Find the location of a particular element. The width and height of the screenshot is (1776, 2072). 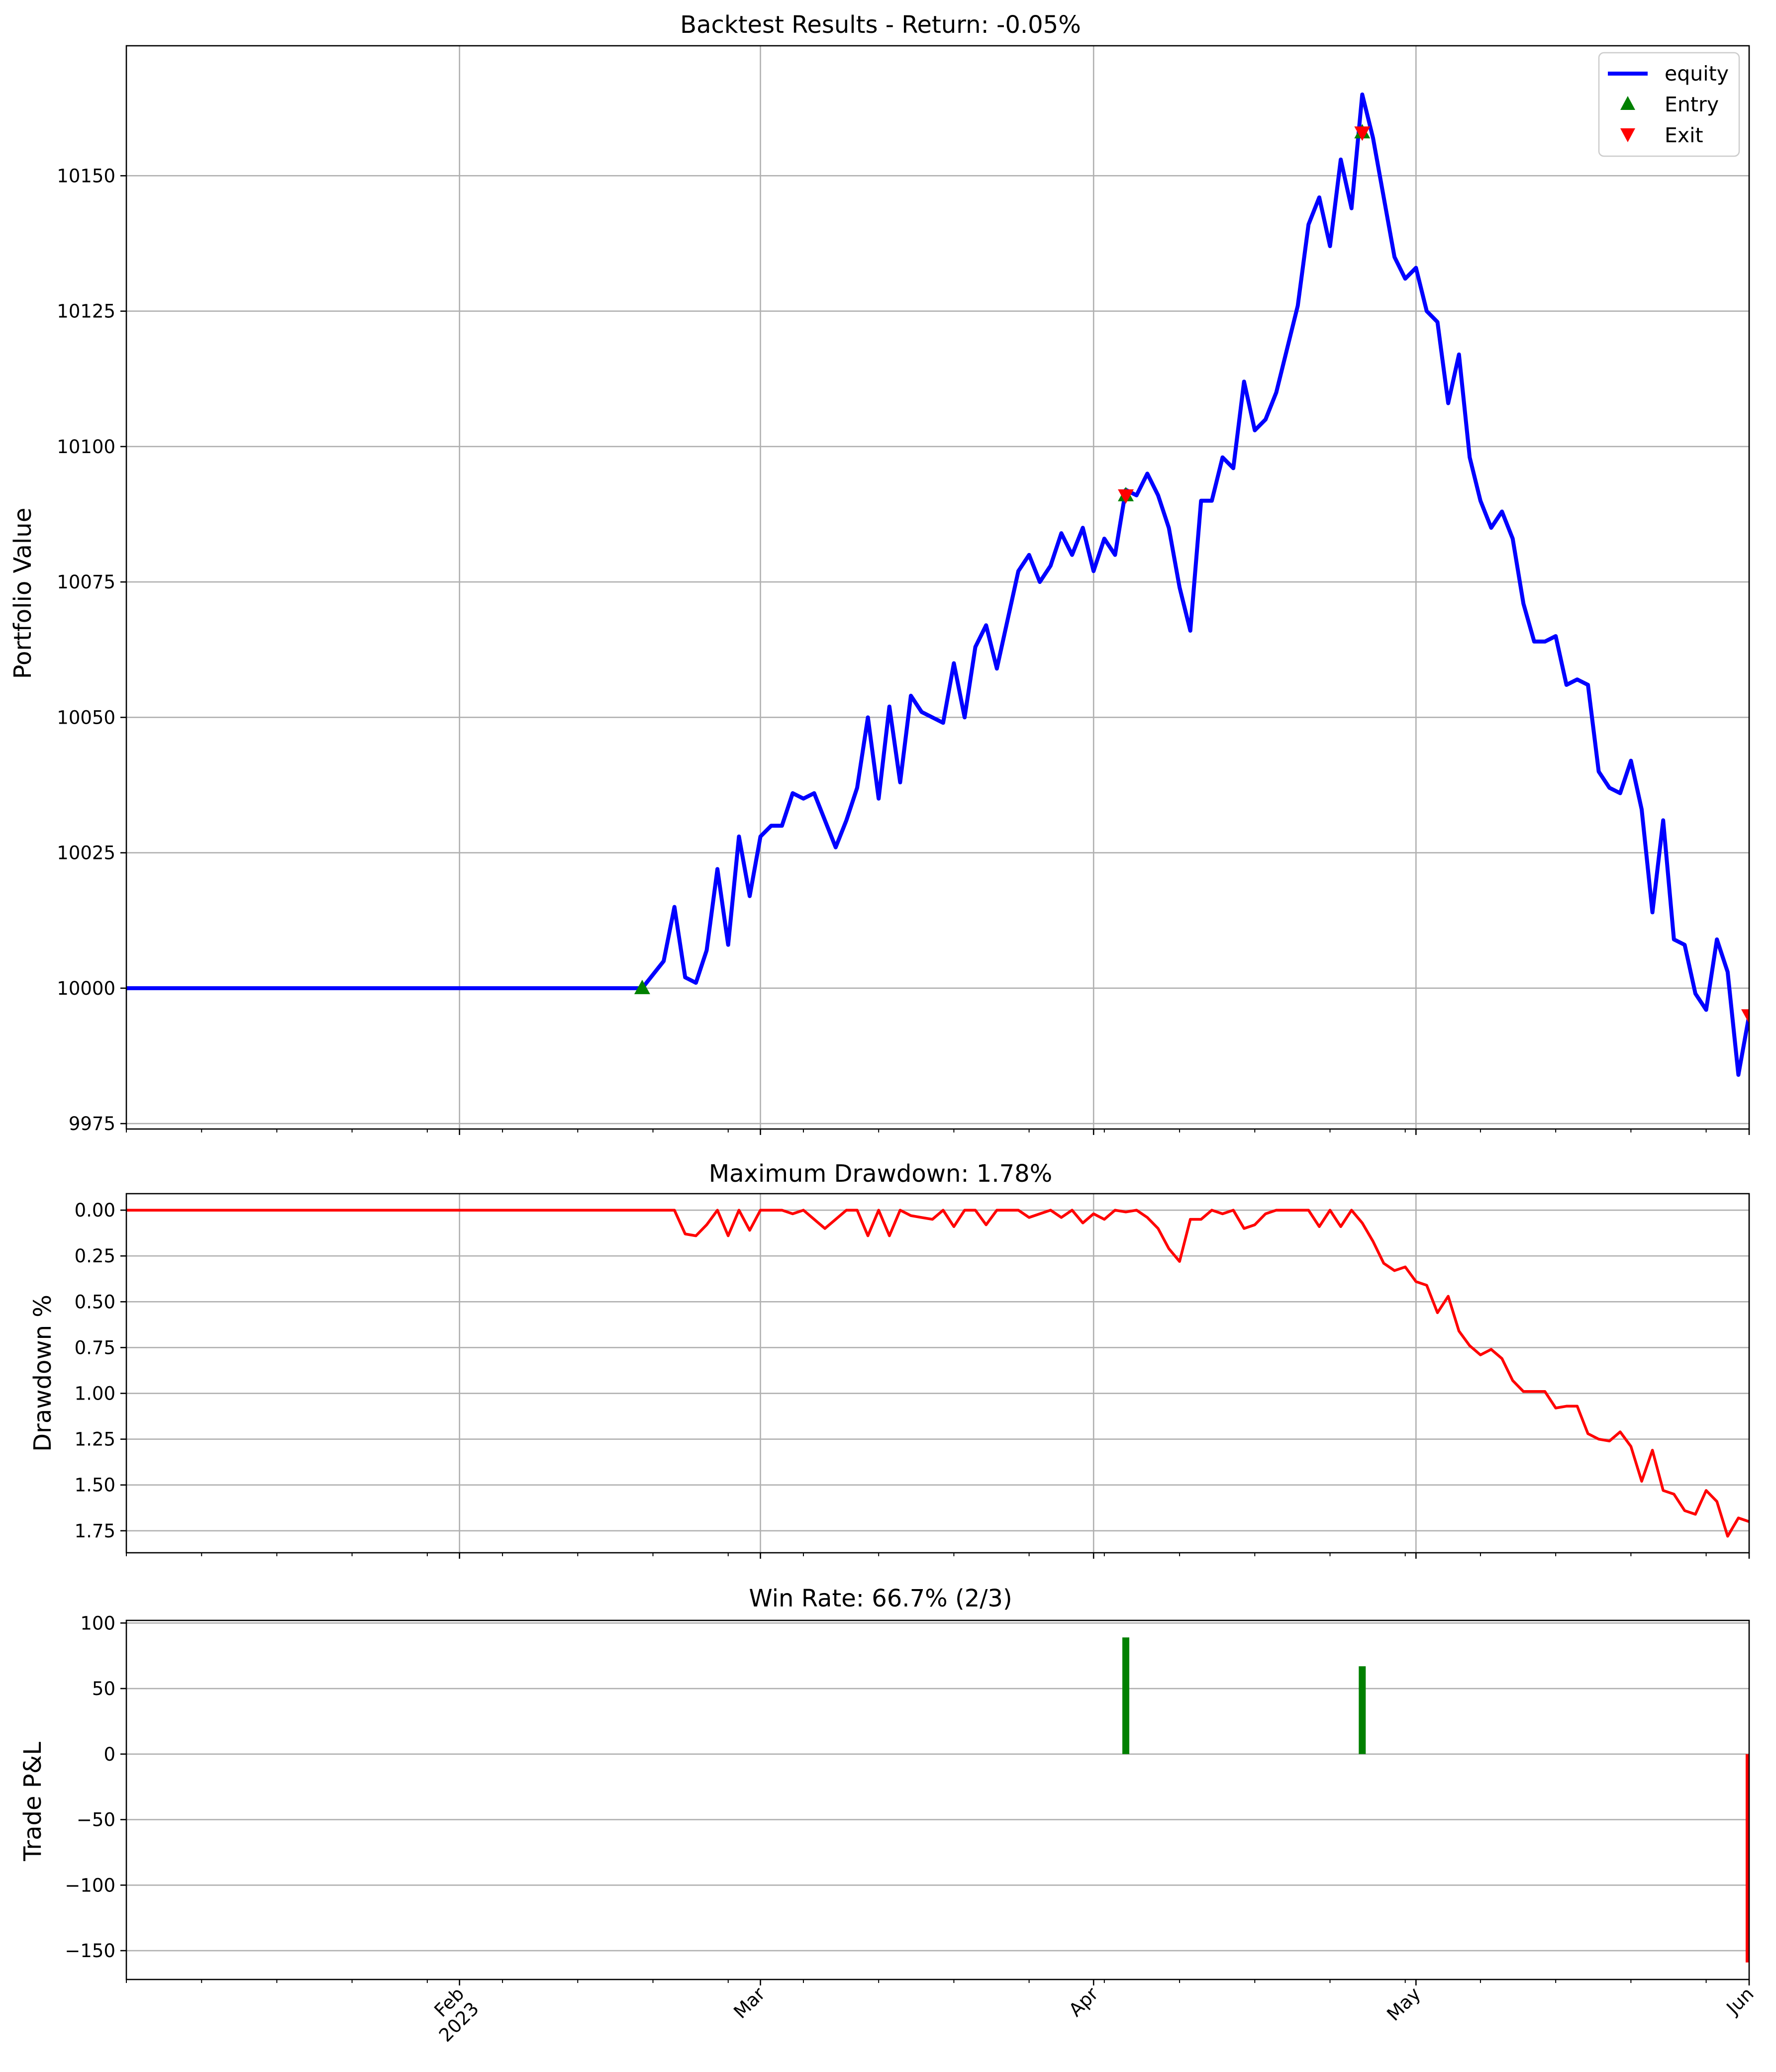

ytick-label-1-0: 0.00 is located at coordinates (95, 1210).